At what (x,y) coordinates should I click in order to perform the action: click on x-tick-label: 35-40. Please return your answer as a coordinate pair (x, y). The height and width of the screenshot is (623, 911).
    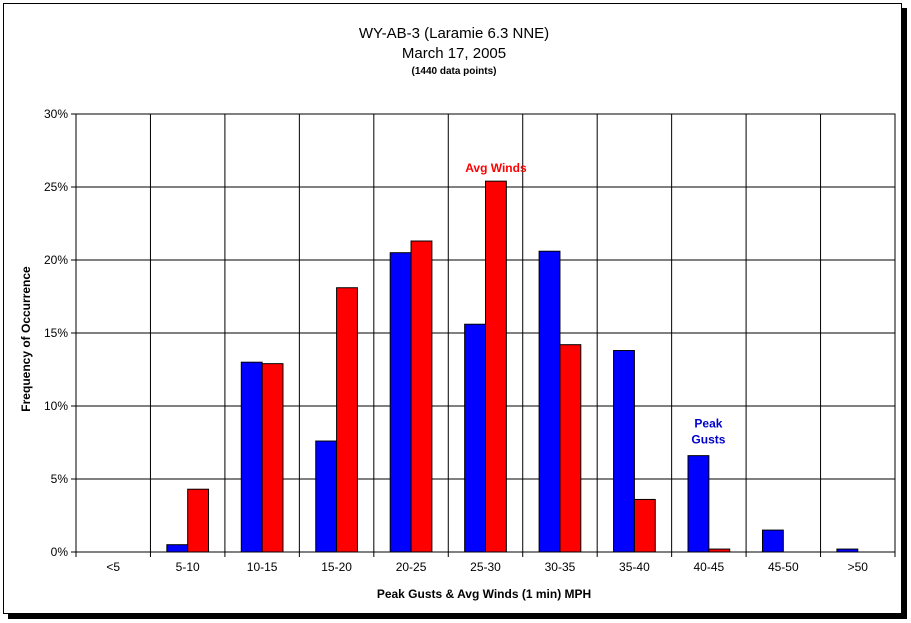
    Looking at the image, I should click on (634, 567).